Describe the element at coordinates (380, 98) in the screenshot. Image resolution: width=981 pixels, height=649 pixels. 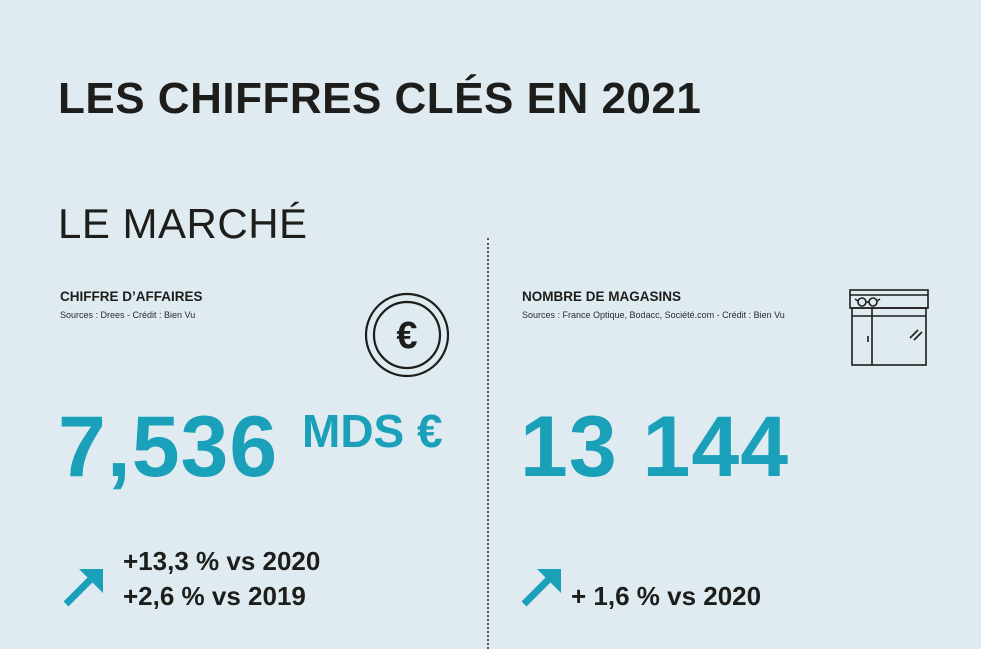
I see `page-title: LES CHIFFRES CLÉS EN 2021` at that location.